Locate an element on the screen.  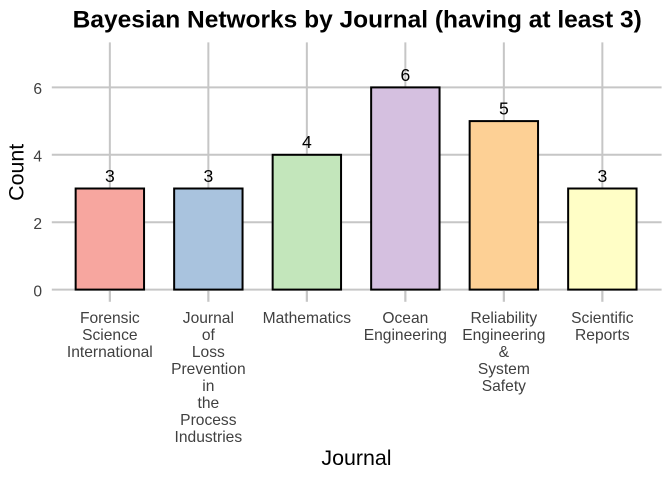
svg-text: Reliability is located at coordinates (503, 318).